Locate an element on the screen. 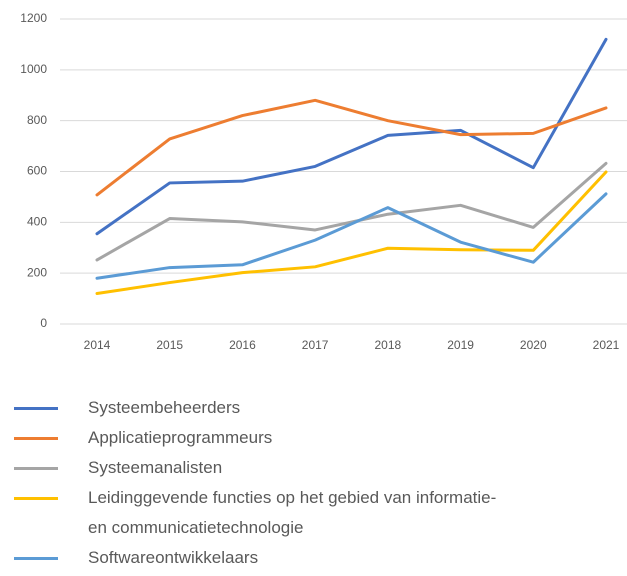  legend-label: Applicatieprogrammeurs is located at coordinates (180, 437).